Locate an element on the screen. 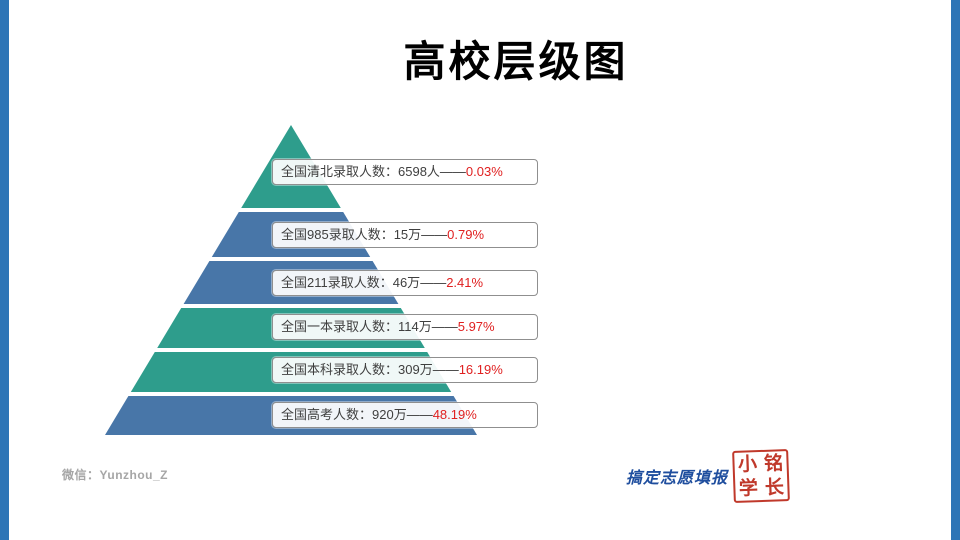 The width and height of the screenshot is (960, 540). seal-stamp: 小 铭 学 长 is located at coordinates (761, 476).